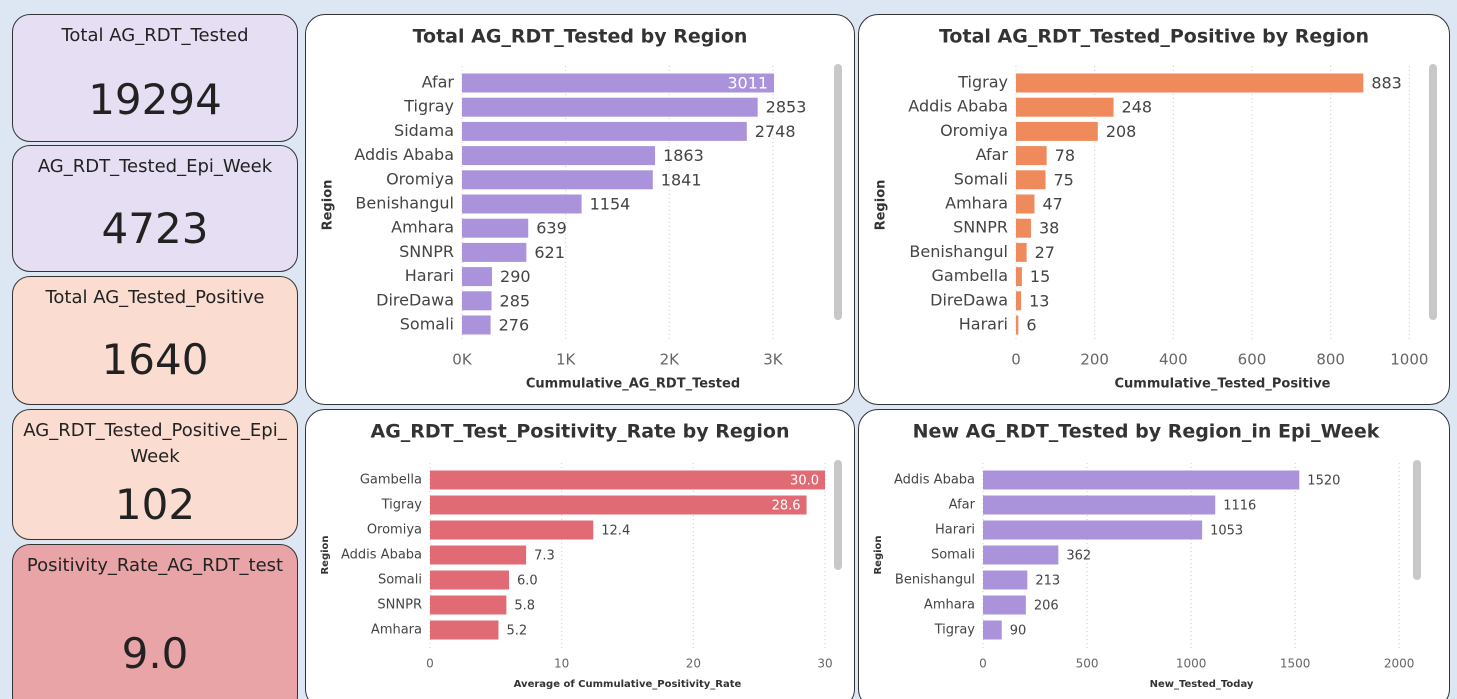 The width and height of the screenshot is (1457, 699). Describe the element at coordinates (1052, 204) in the screenshot. I see `data-label: 47` at that location.